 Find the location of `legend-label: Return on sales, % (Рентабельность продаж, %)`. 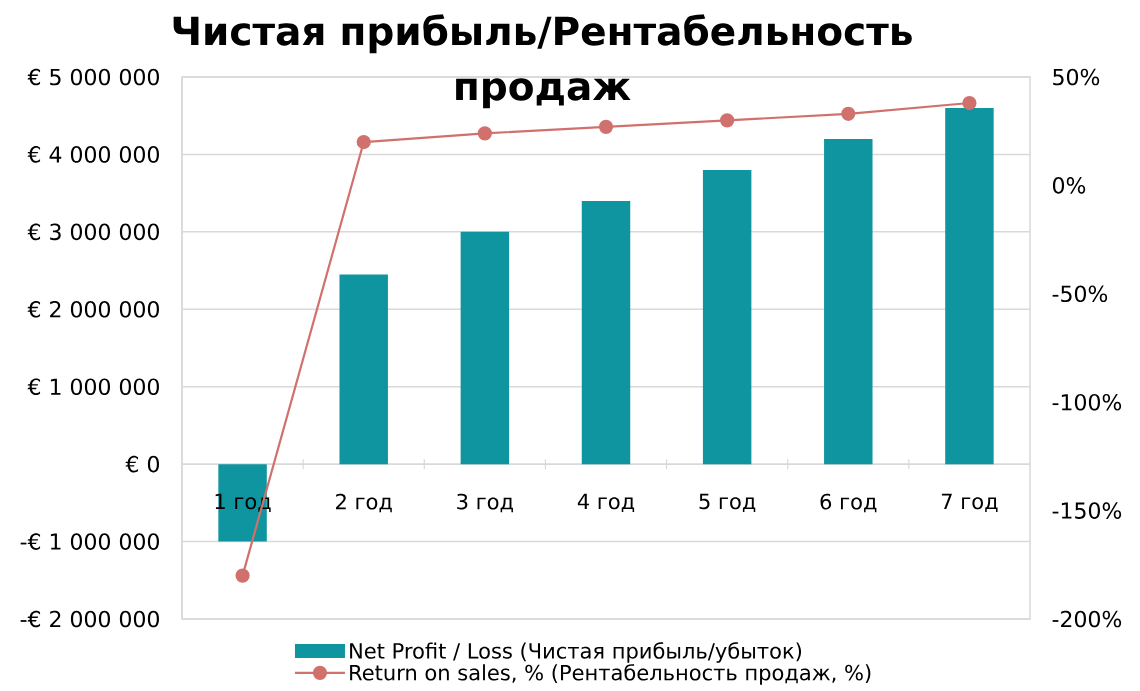

legend-label: Return on sales, % (Рентабельность продаж, %) is located at coordinates (610, 674).